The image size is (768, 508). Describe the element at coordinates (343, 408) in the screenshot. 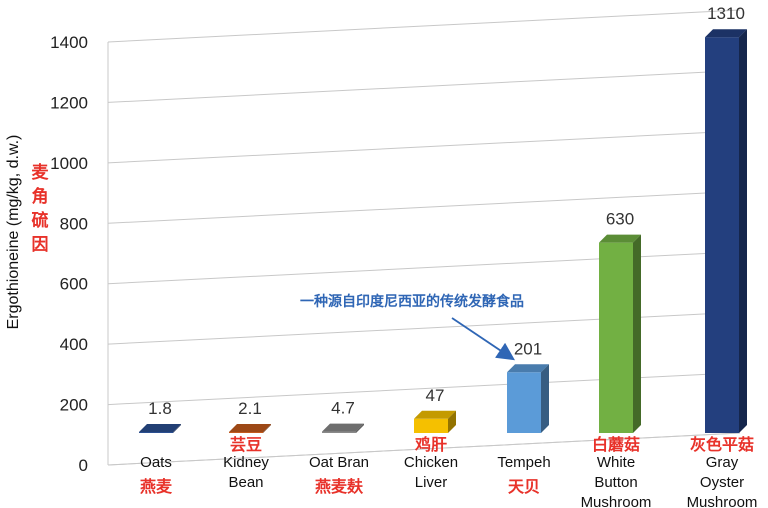

I see `bar-value-label: 4.7` at that location.